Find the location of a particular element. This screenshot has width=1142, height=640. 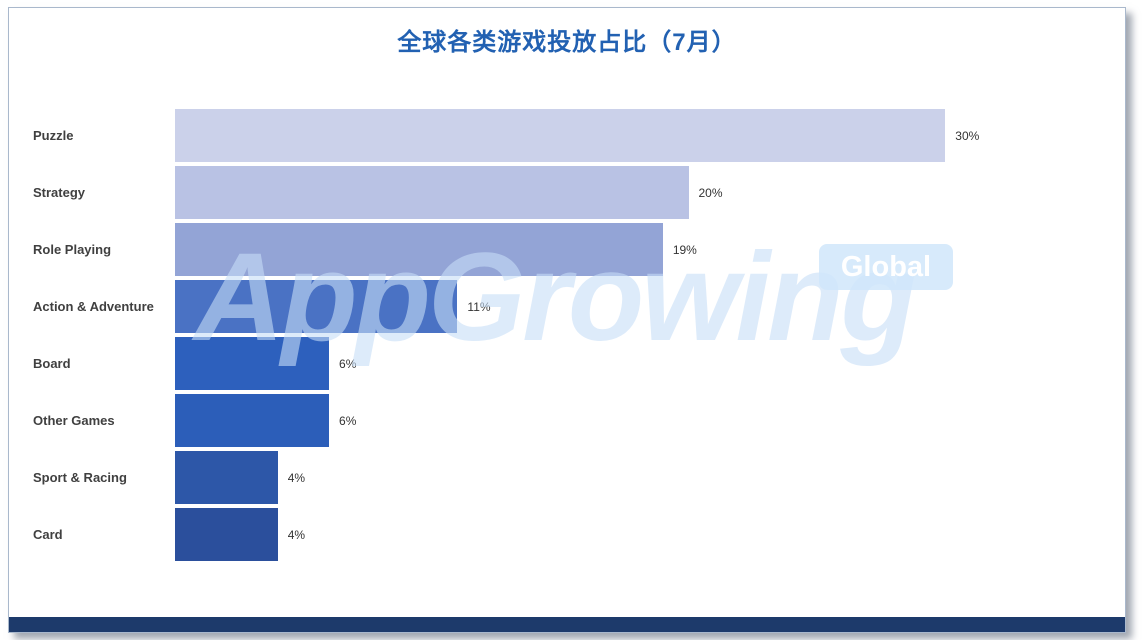

chart-row: Puzzle 30% is located at coordinates (567, 135).